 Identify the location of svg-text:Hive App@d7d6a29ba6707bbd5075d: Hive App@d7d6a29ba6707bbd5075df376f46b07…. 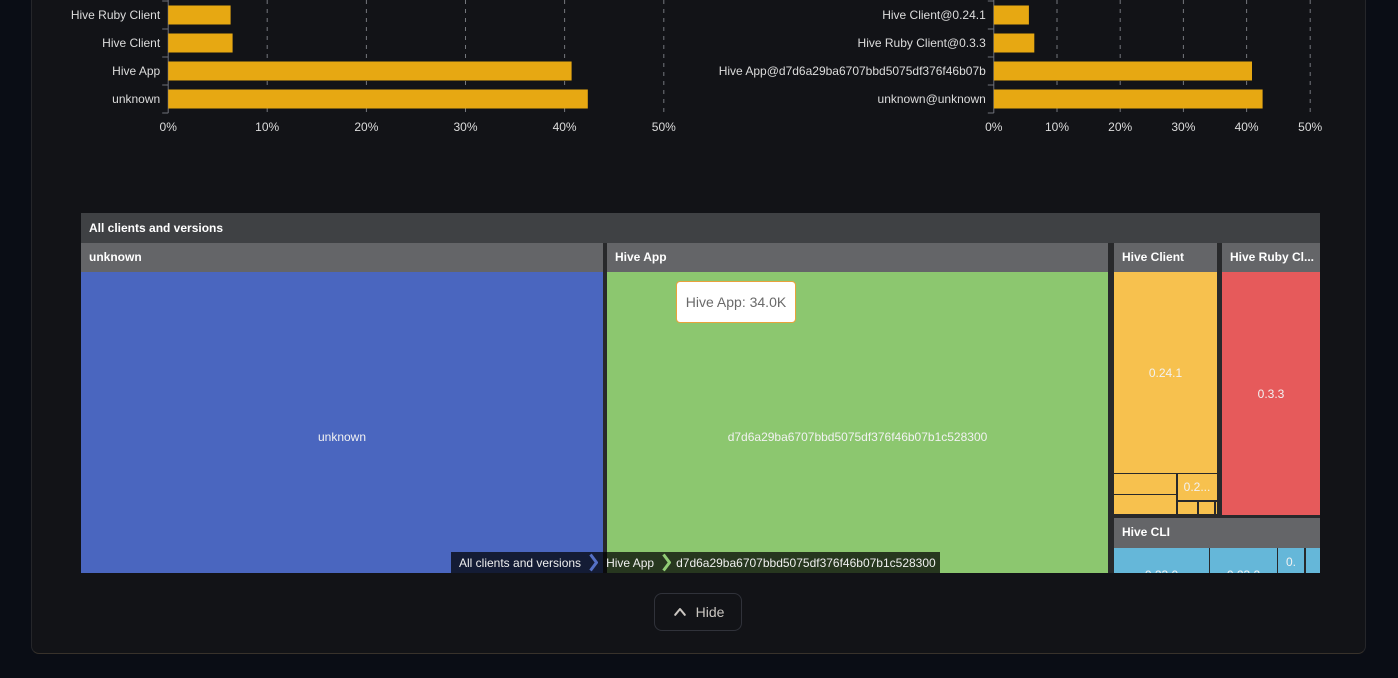
(852, 71).